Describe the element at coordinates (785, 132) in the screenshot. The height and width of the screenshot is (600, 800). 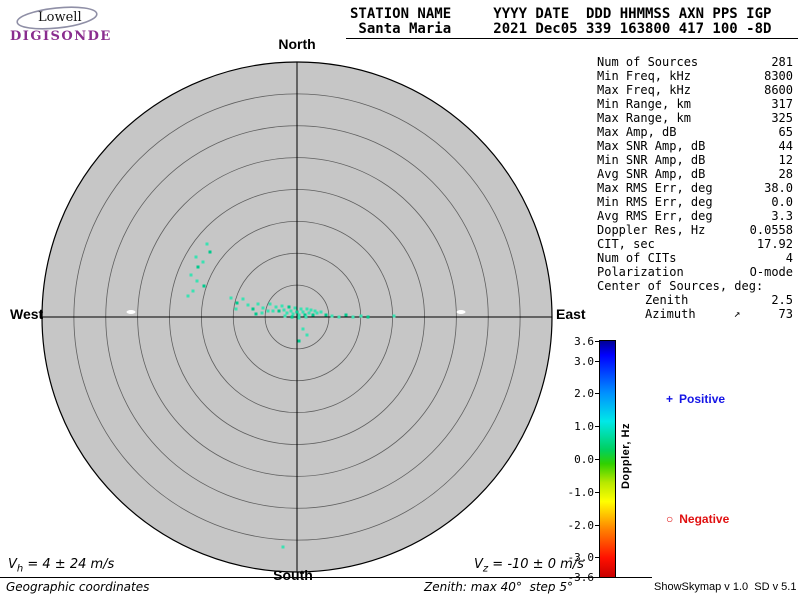
I see `param-value: 65` at that location.